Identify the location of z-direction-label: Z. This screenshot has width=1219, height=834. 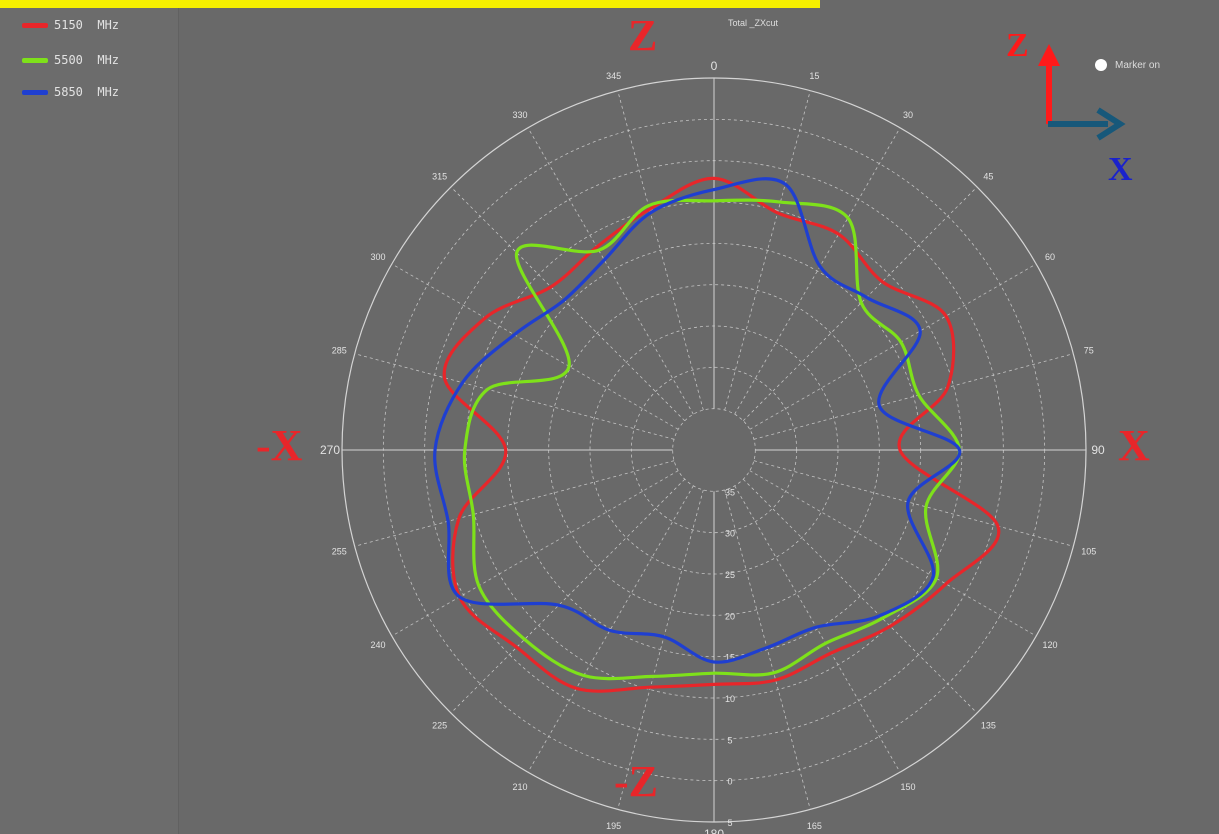
(643, 35).